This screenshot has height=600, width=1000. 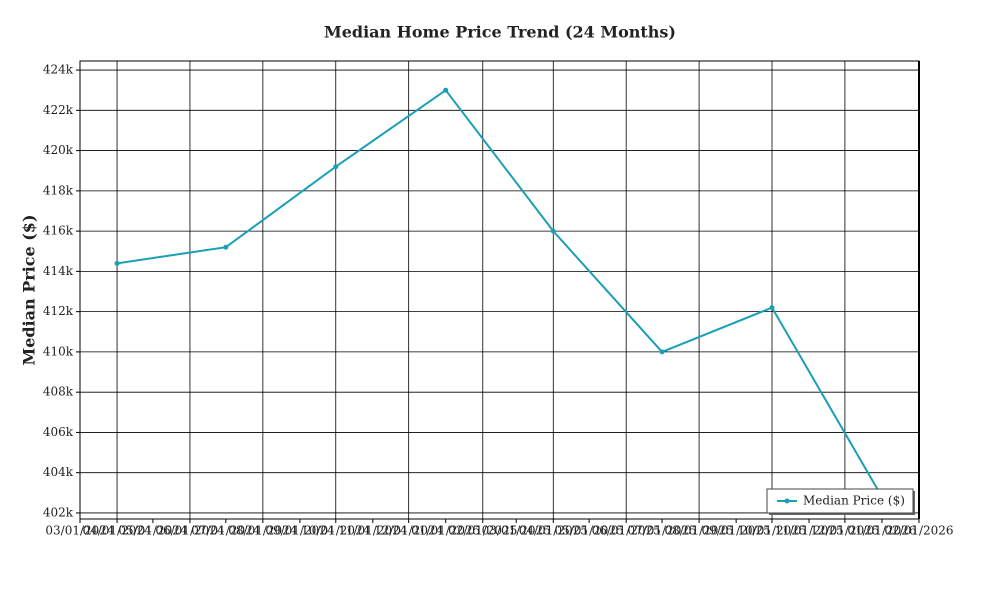 I want to click on legend: Median Price ($), so click(x=840, y=501).